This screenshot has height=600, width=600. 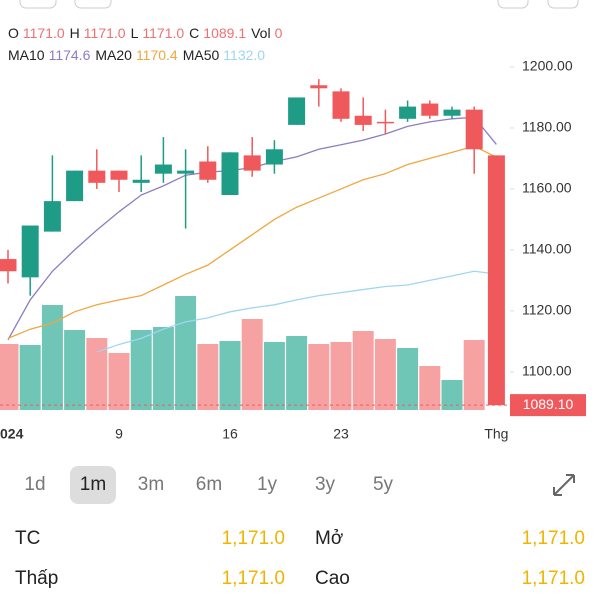 I want to click on legend-value: 0, so click(x=279, y=33).